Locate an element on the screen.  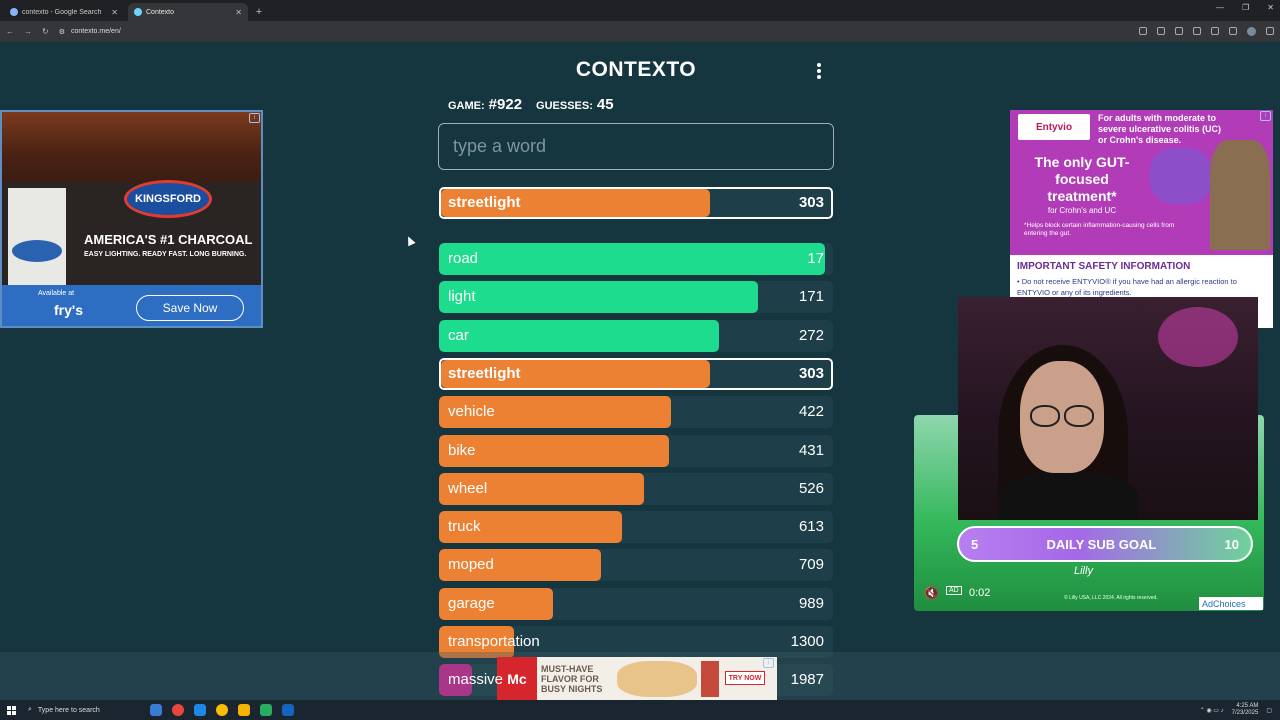
search-icon: ⌕ is located at coordinates (30, 709).